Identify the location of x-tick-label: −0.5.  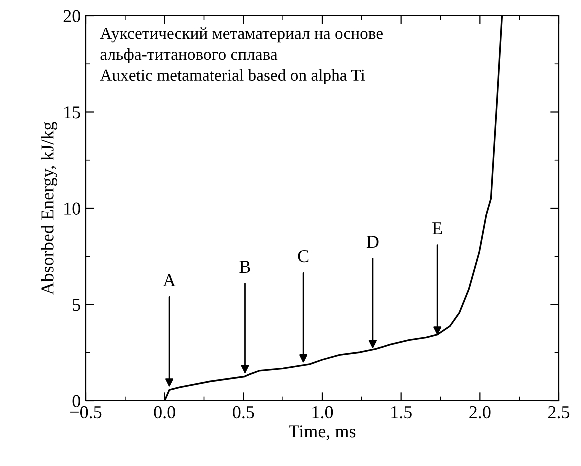
(86, 412).